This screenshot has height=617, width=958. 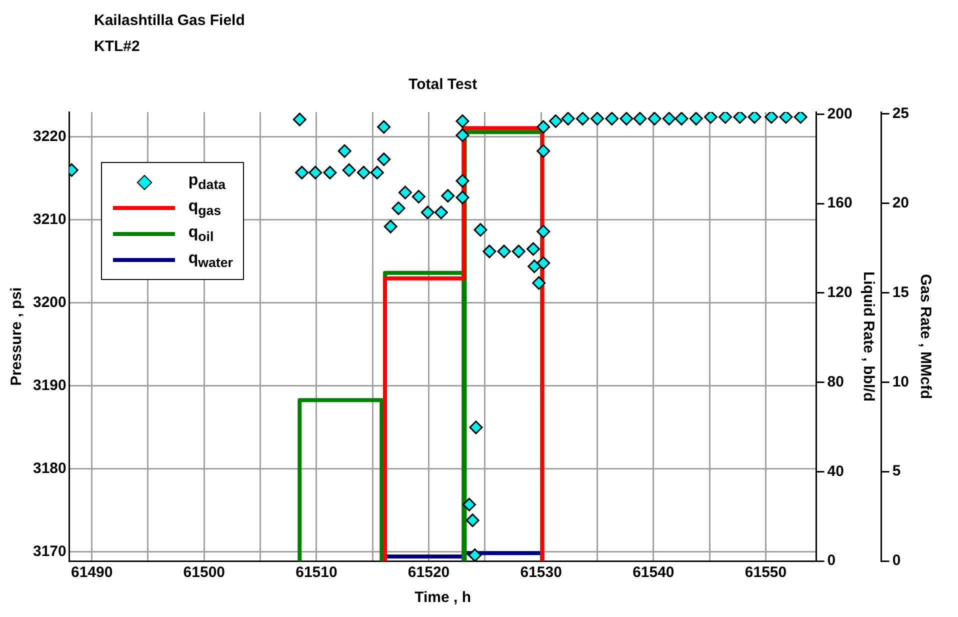 What do you see at coordinates (831, 561) in the screenshot?
I see `y2-tick-label: 0` at bounding box center [831, 561].